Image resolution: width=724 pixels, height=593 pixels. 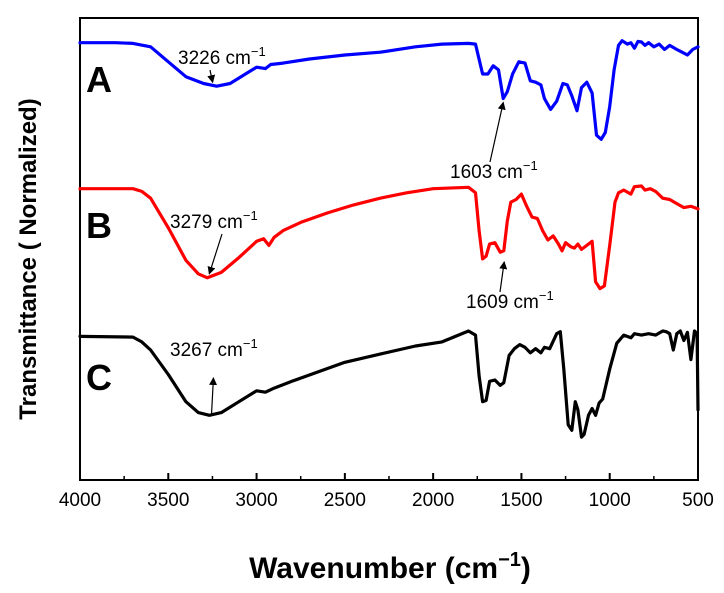 I want to click on x-tick-label: 500, so click(x=698, y=500).